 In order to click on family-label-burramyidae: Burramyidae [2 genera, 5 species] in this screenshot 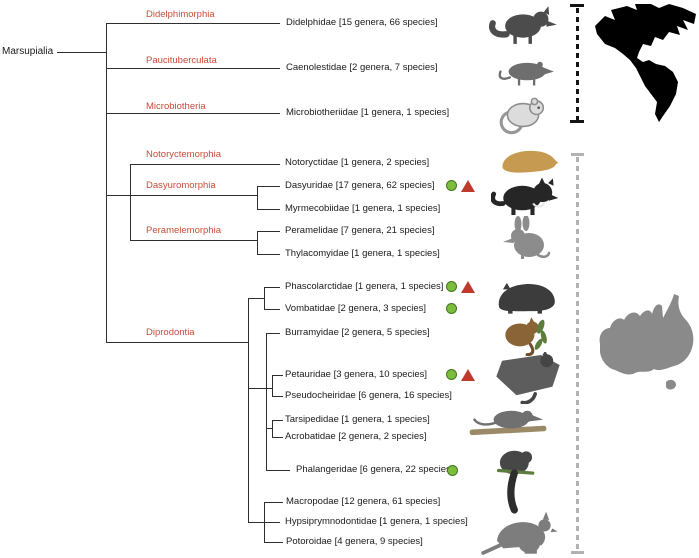, I will do `click(357, 332)`.